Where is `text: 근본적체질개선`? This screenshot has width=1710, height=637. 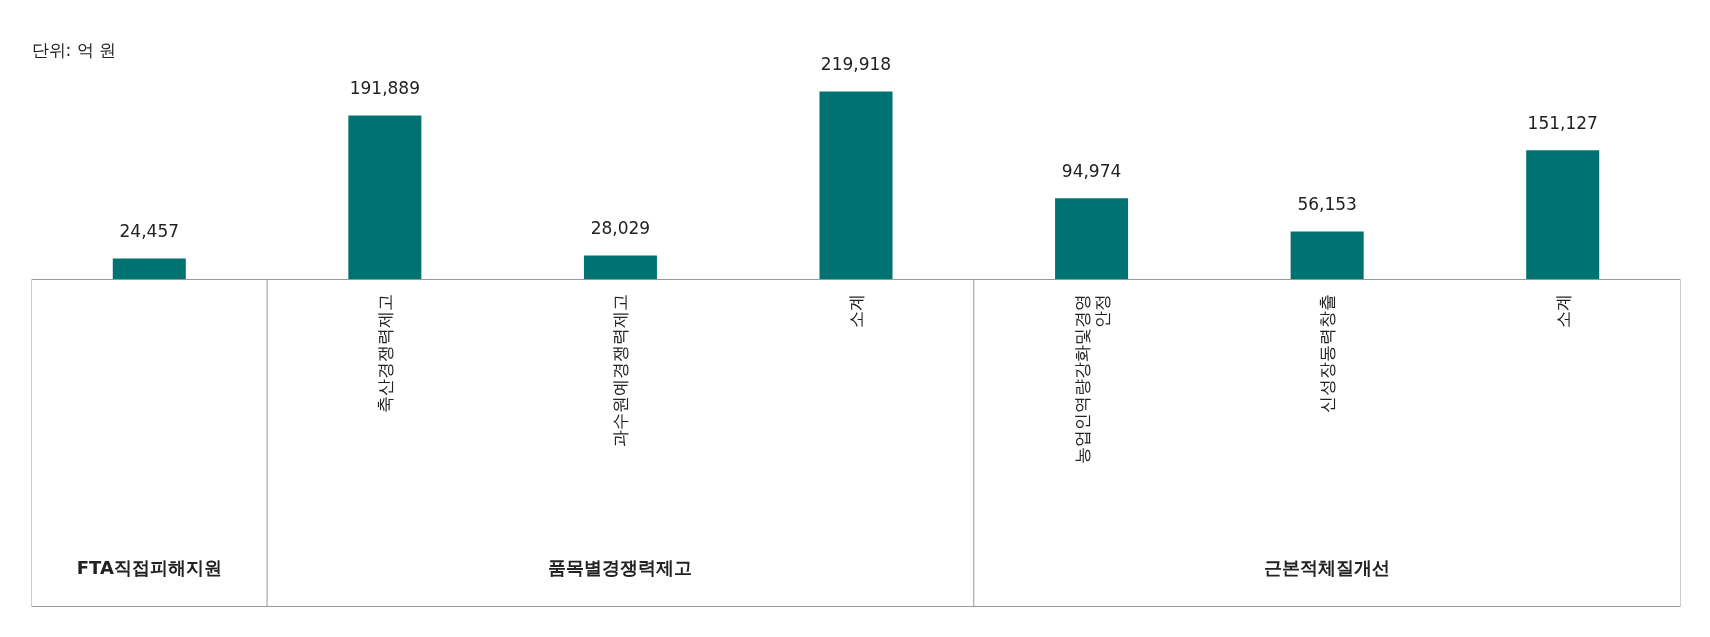 text: 근본적체질개선 is located at coordinates (1327, 567).